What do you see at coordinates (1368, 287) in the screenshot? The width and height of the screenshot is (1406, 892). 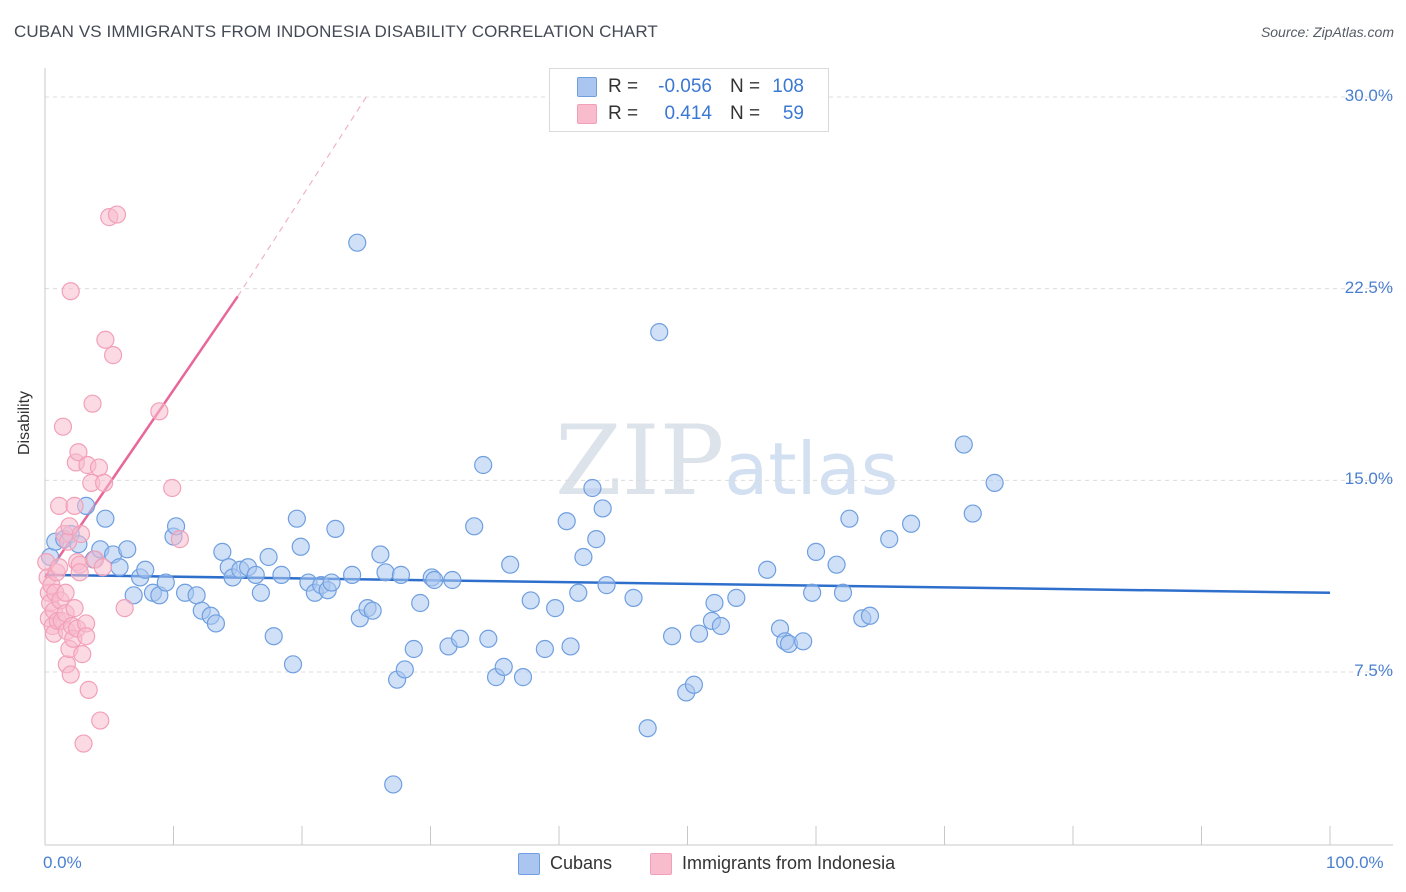 I see `y-tick-label: 22.5%` at bounding box center [1368, 287].